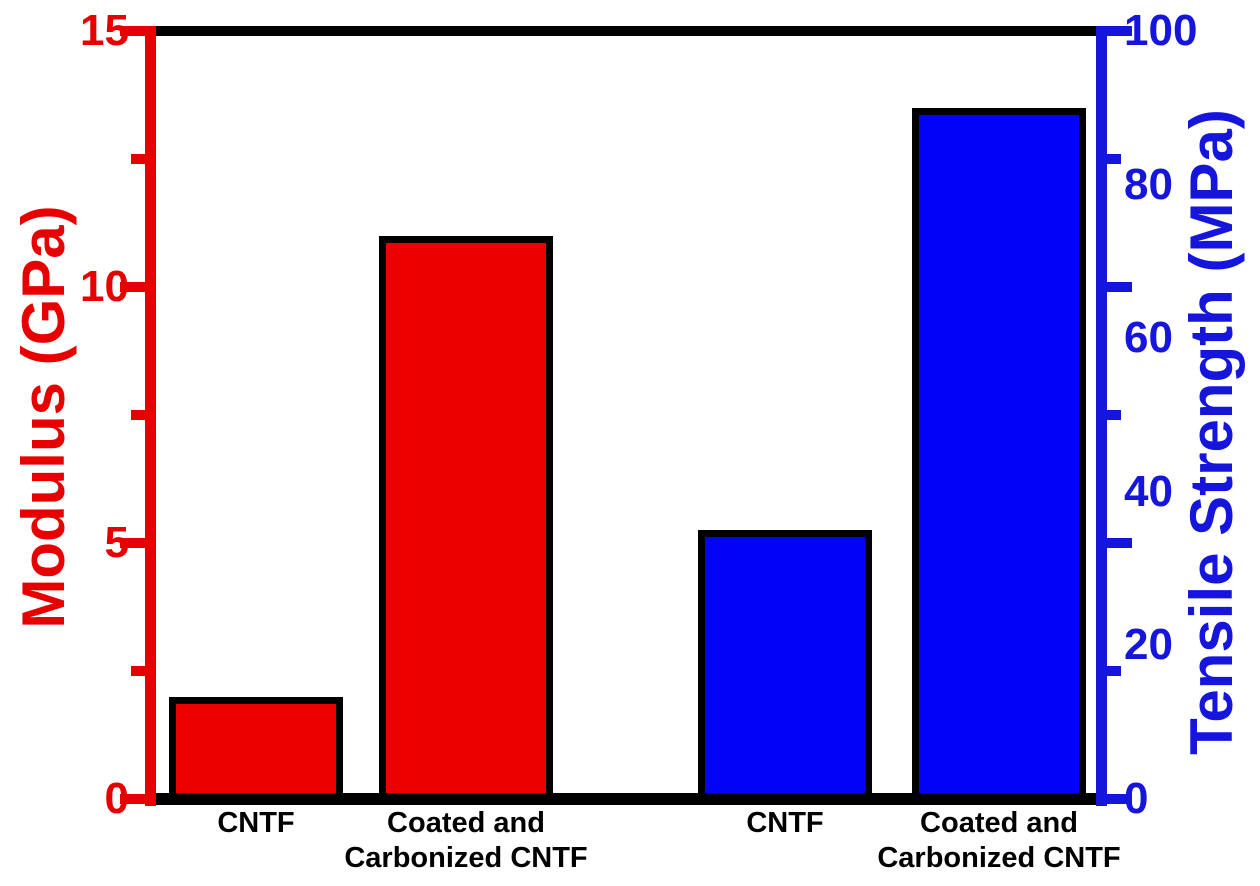 This screenshot has height=886, width=1260. Describe the element at coordinates (43, 417) in the screenshot. I see `left-y-axis-title: Modulus (GPa)` at that location.